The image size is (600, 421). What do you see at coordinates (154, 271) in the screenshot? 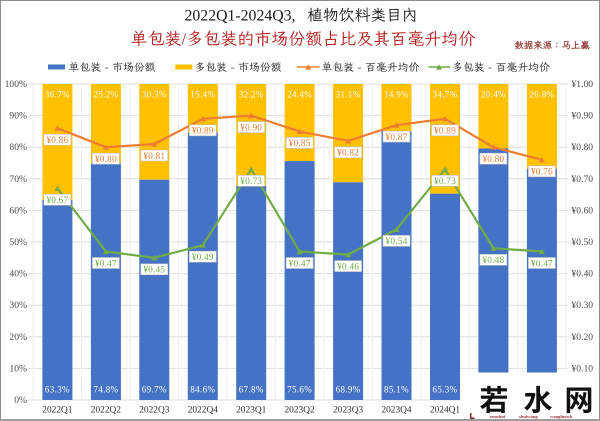
I see `svg-text: ¥0.45` at bounding box center [154, 271].